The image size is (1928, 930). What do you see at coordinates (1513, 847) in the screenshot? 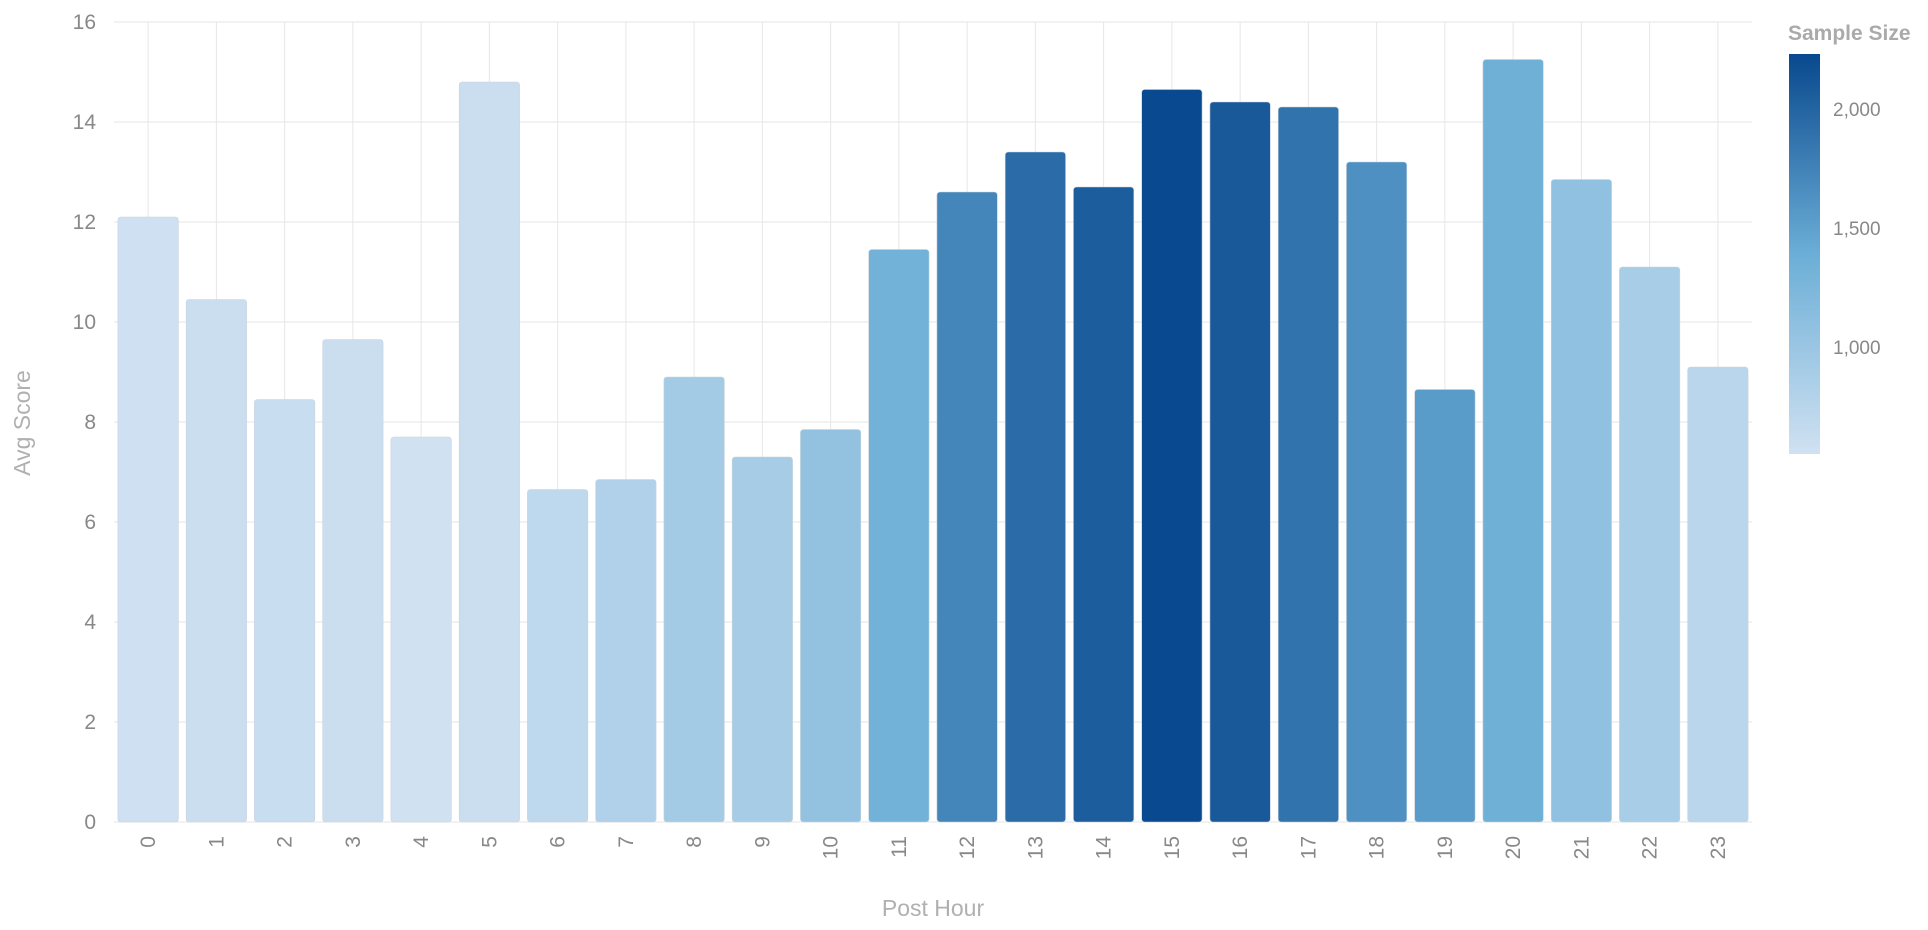
I see `x-tick-label: 20` at bounding box center [1513, 847].